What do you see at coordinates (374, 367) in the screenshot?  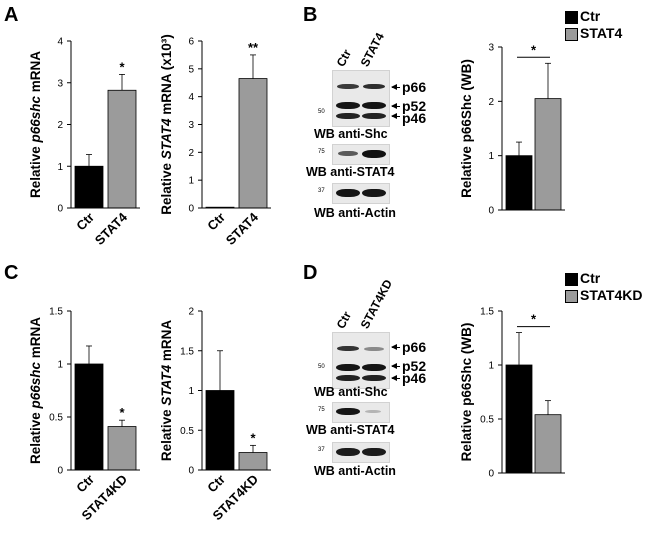 I see `band-p52-stat4kd` at bounding box center [374, 367].